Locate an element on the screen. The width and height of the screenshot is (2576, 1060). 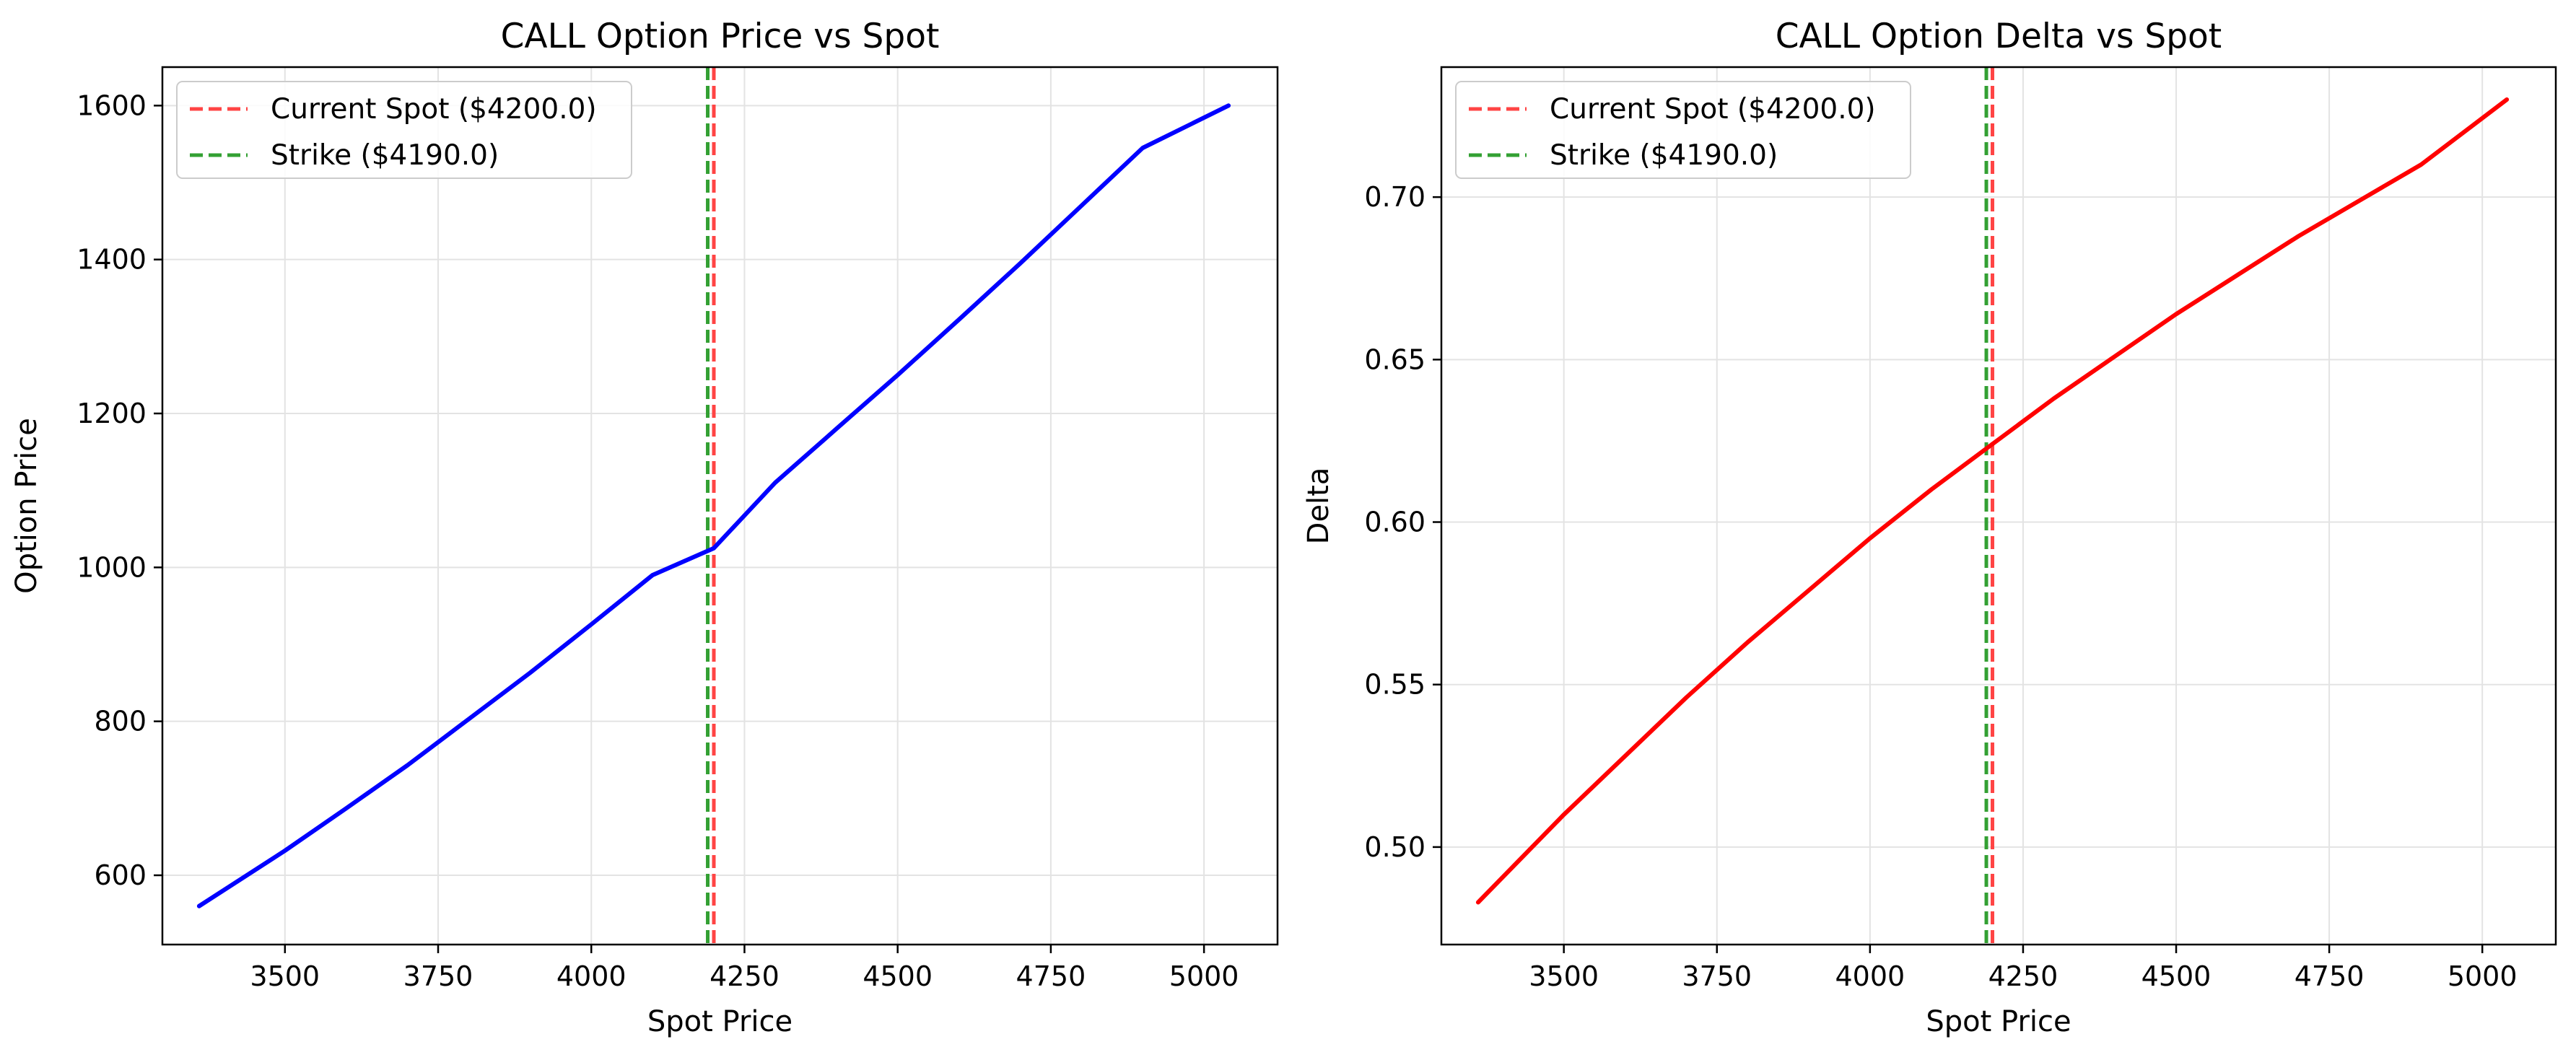
y-tick-label: 0.60 is located at coordinates (1394, 522).